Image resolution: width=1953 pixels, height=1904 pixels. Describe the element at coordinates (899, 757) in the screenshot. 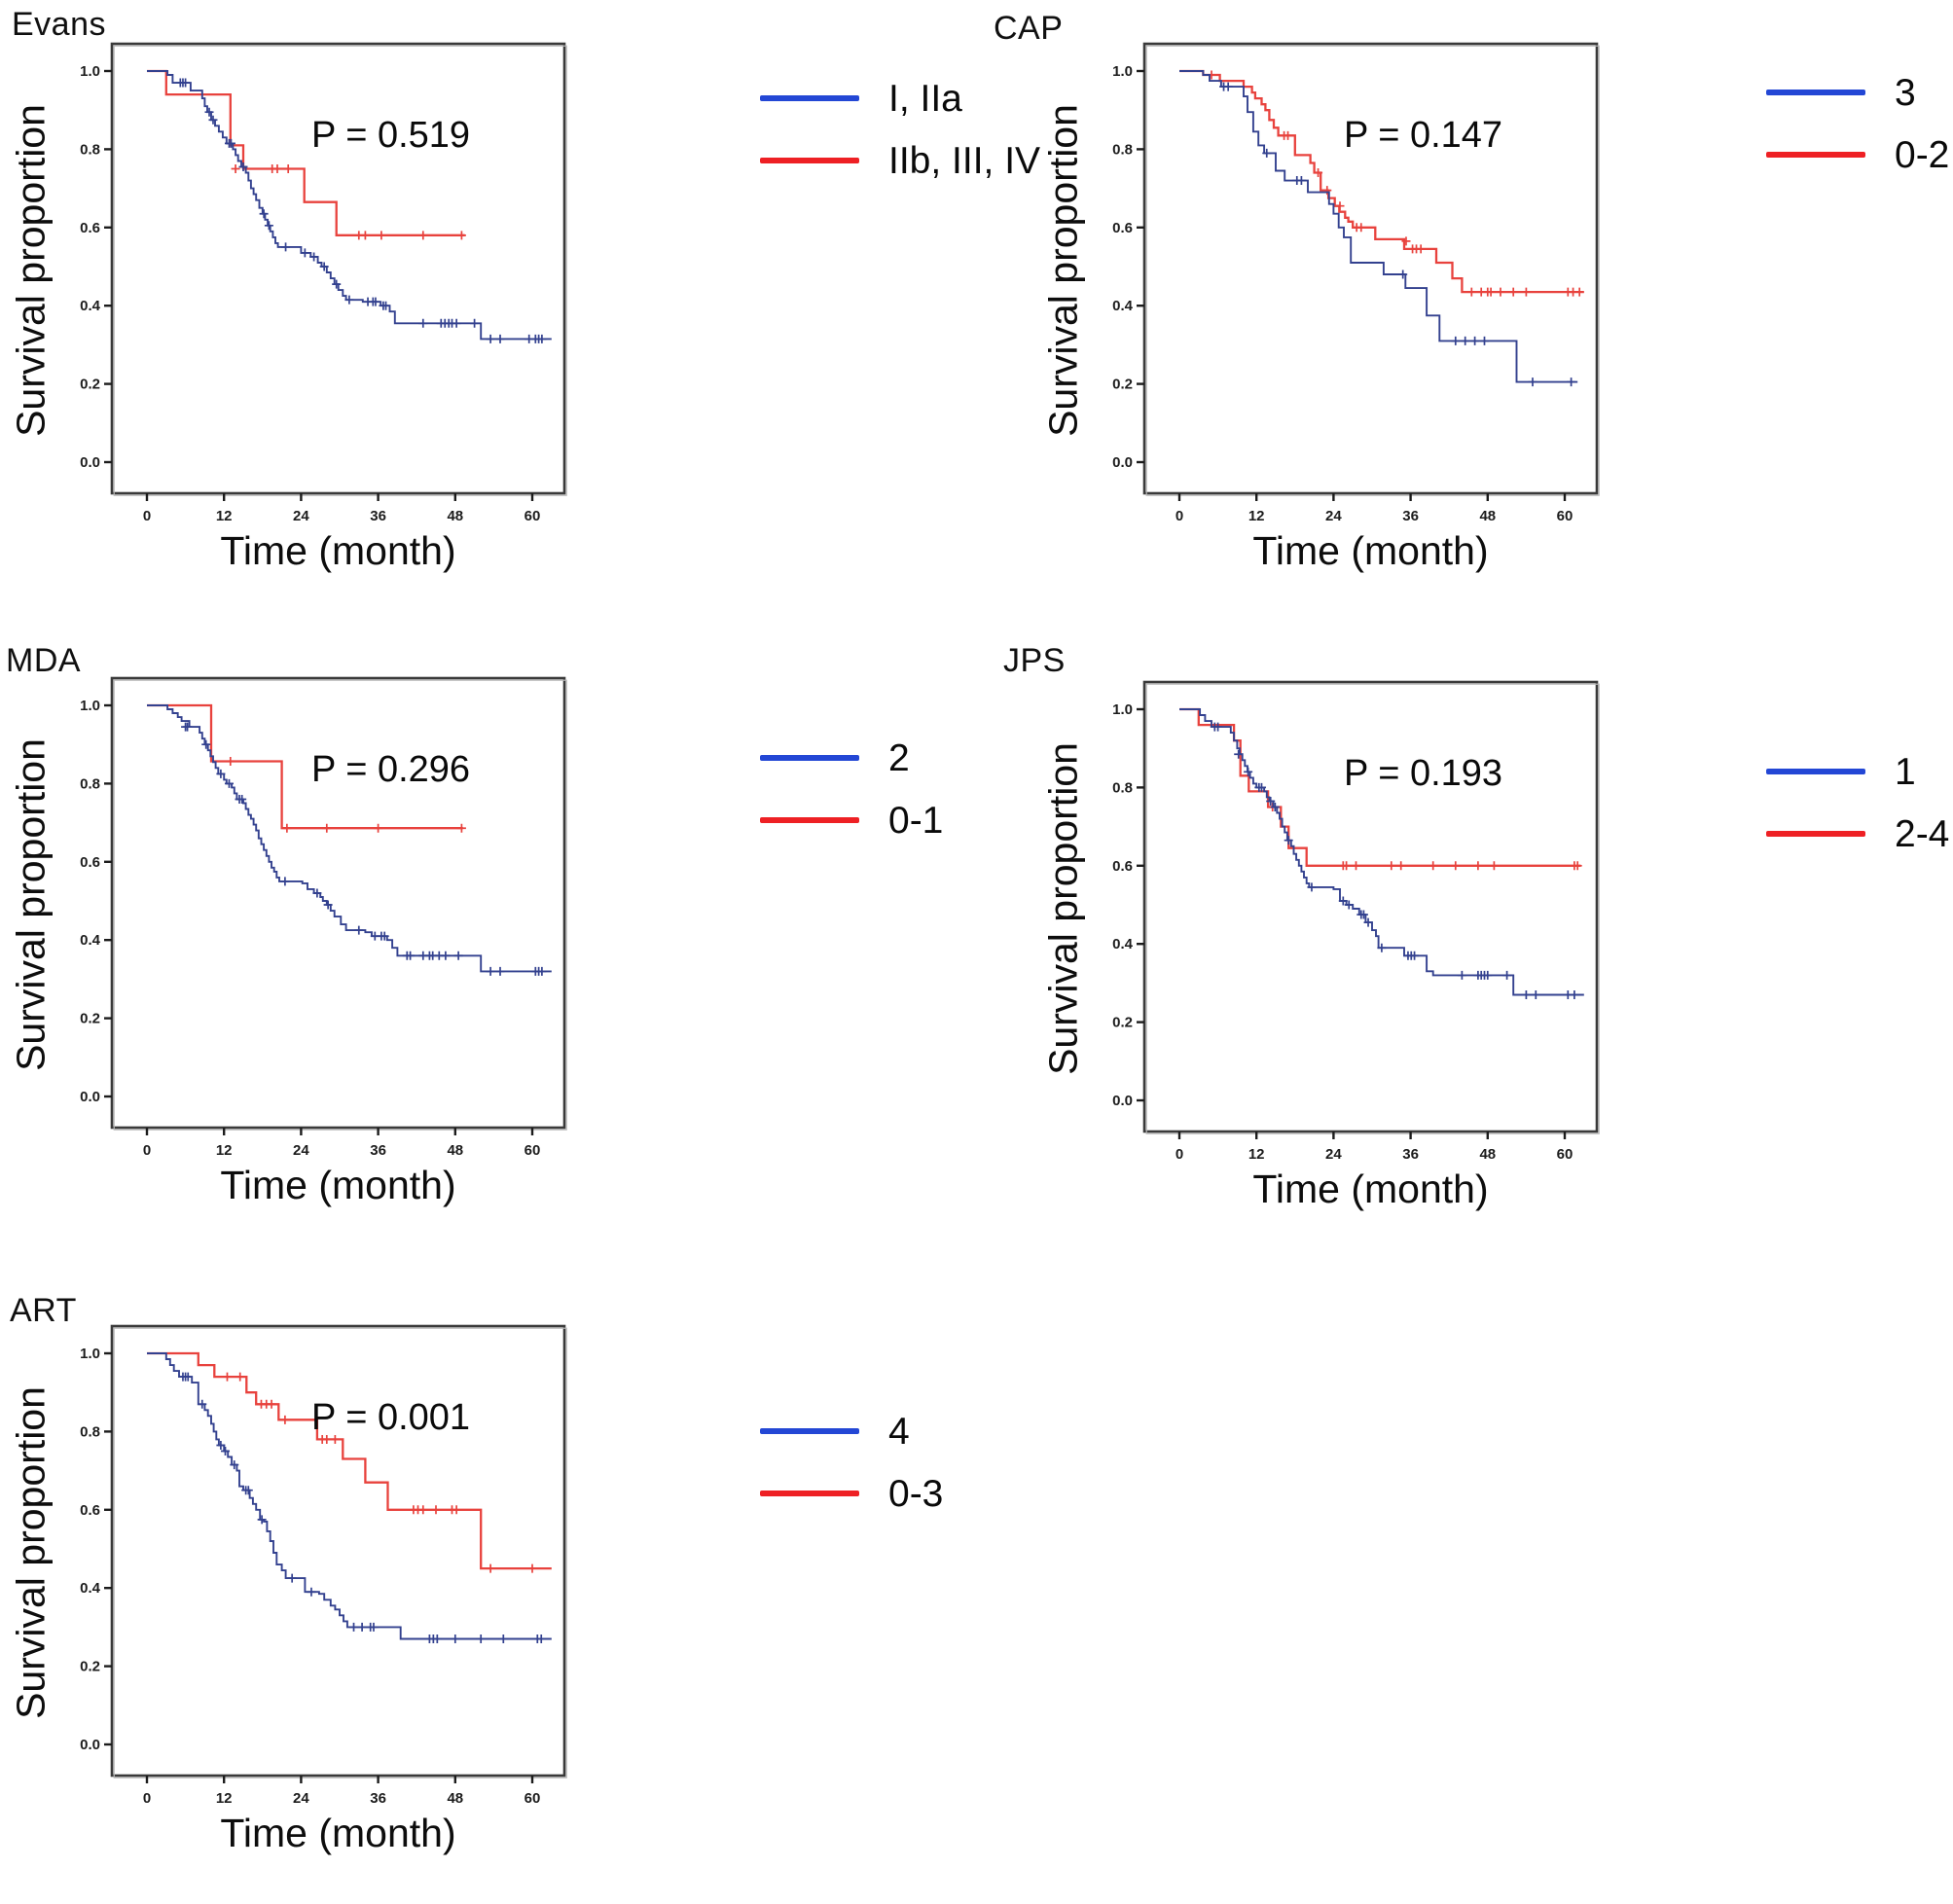

I see `legend-label: 2` at that location.